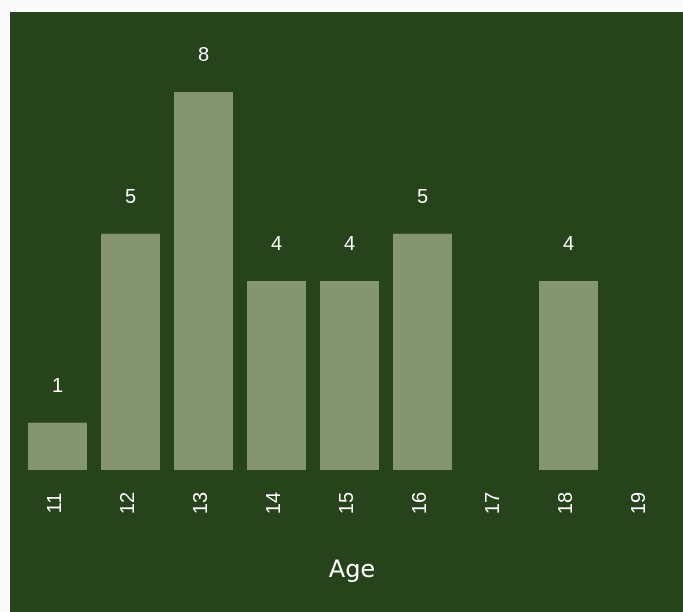 The height and width of the screenshot is (612, 683). What do you see at coordinates (420, 503) in the screenshot?
I see `x-tick-label-16: 16` at bounding box center [420, 503].